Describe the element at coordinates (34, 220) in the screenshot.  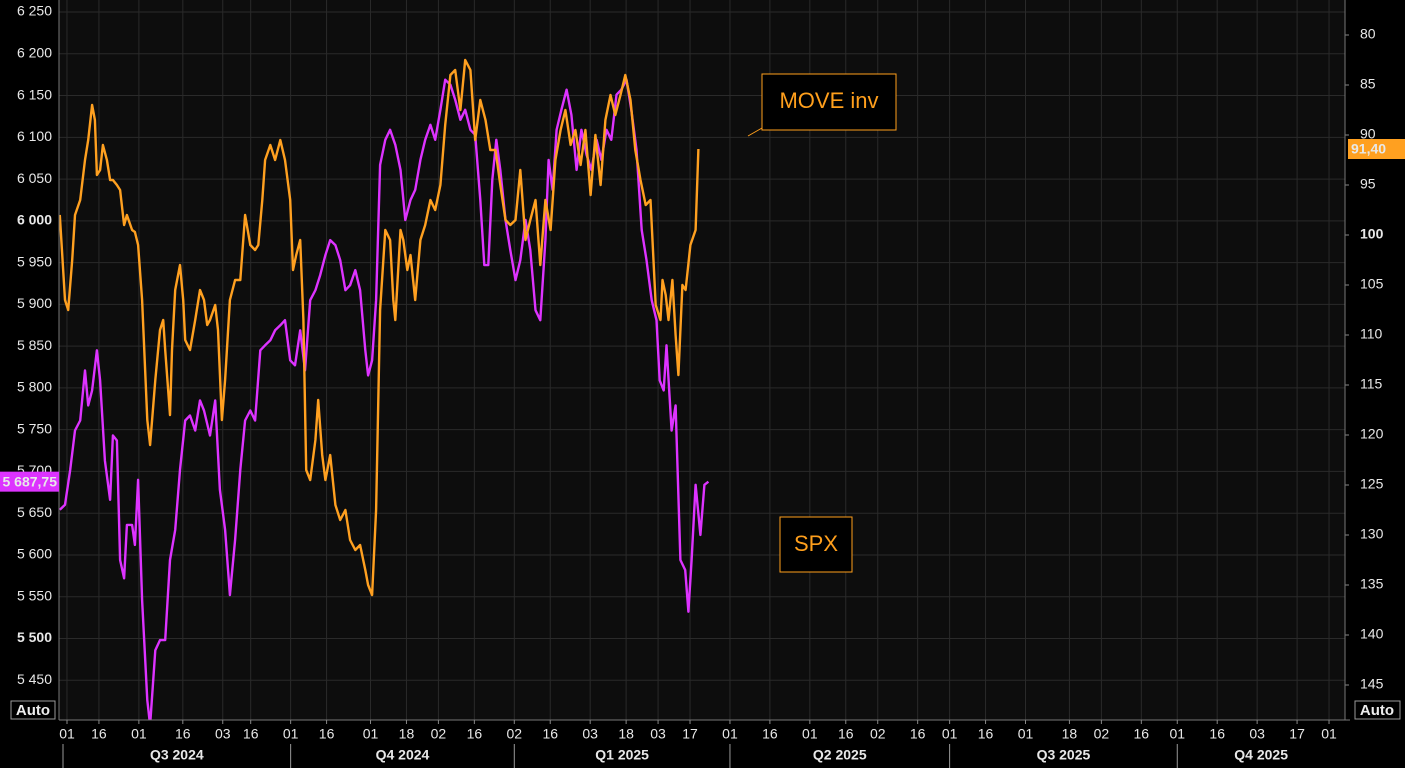
I see `y-tick-label: 6 000` at that location.